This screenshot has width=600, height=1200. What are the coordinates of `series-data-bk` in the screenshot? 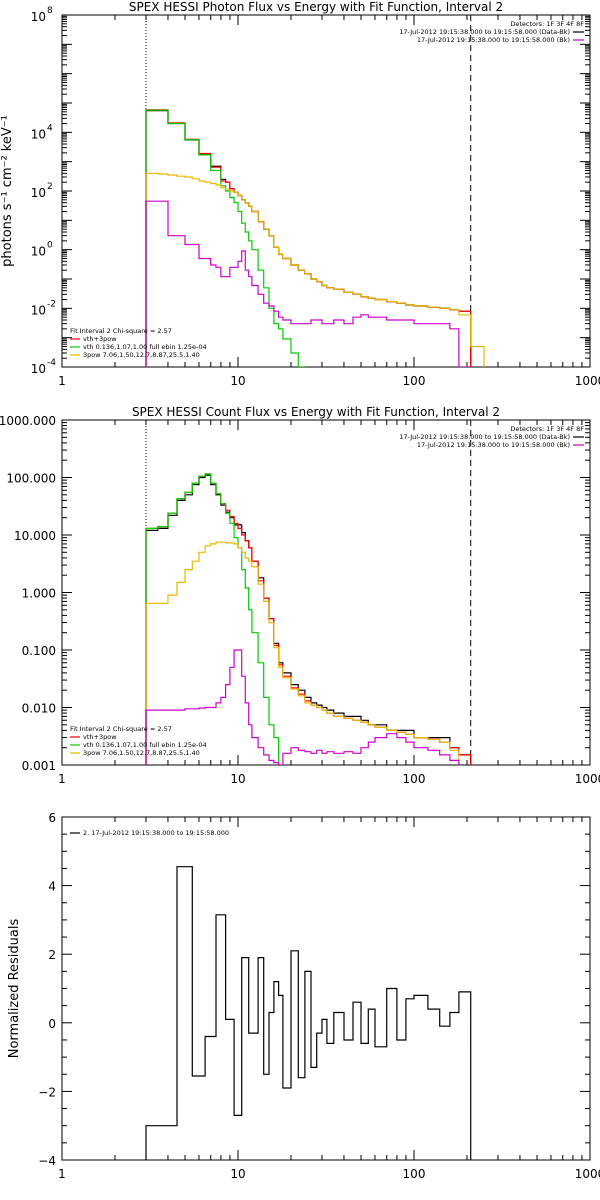 It's located at (308, 619).